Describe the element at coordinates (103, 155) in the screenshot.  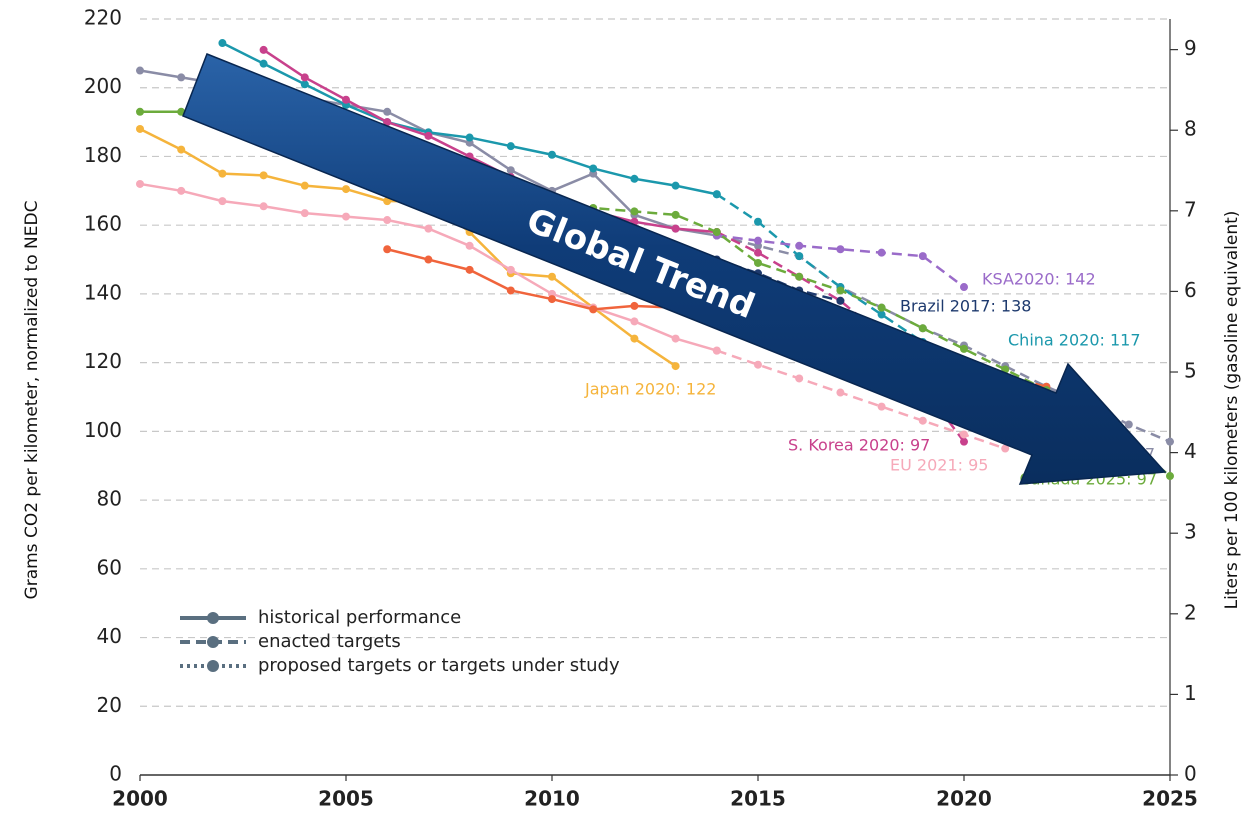
I see `y-tick-label: 180` at that location.